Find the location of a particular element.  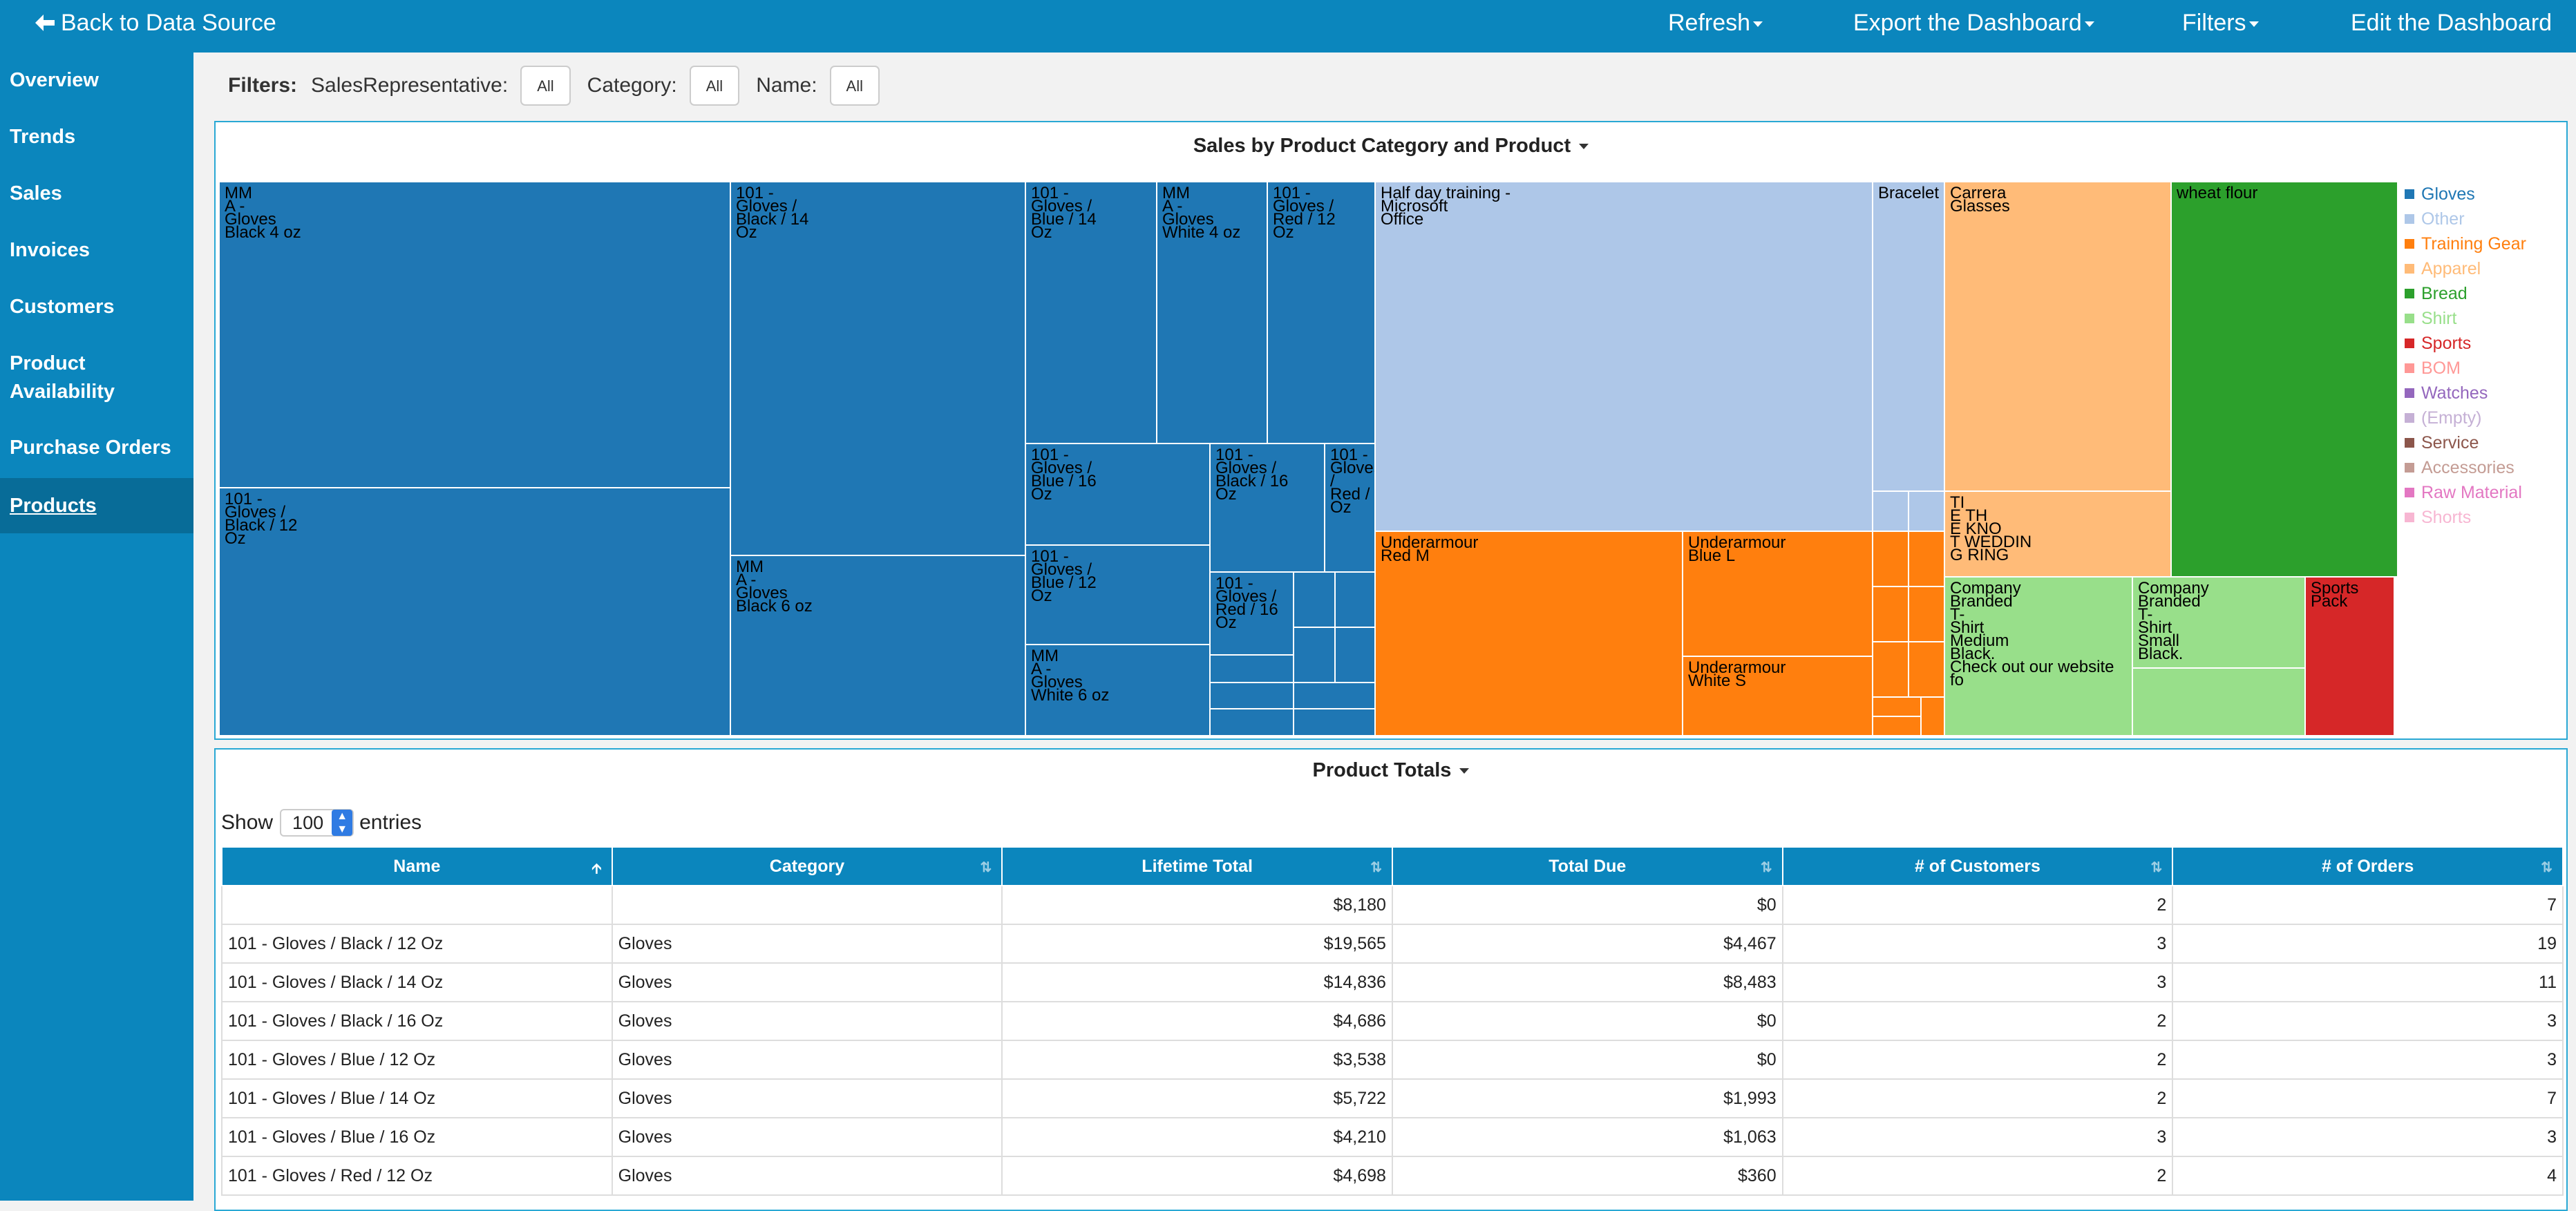

cell-total-due: $4,467 is located at coordinates (1587, 944).